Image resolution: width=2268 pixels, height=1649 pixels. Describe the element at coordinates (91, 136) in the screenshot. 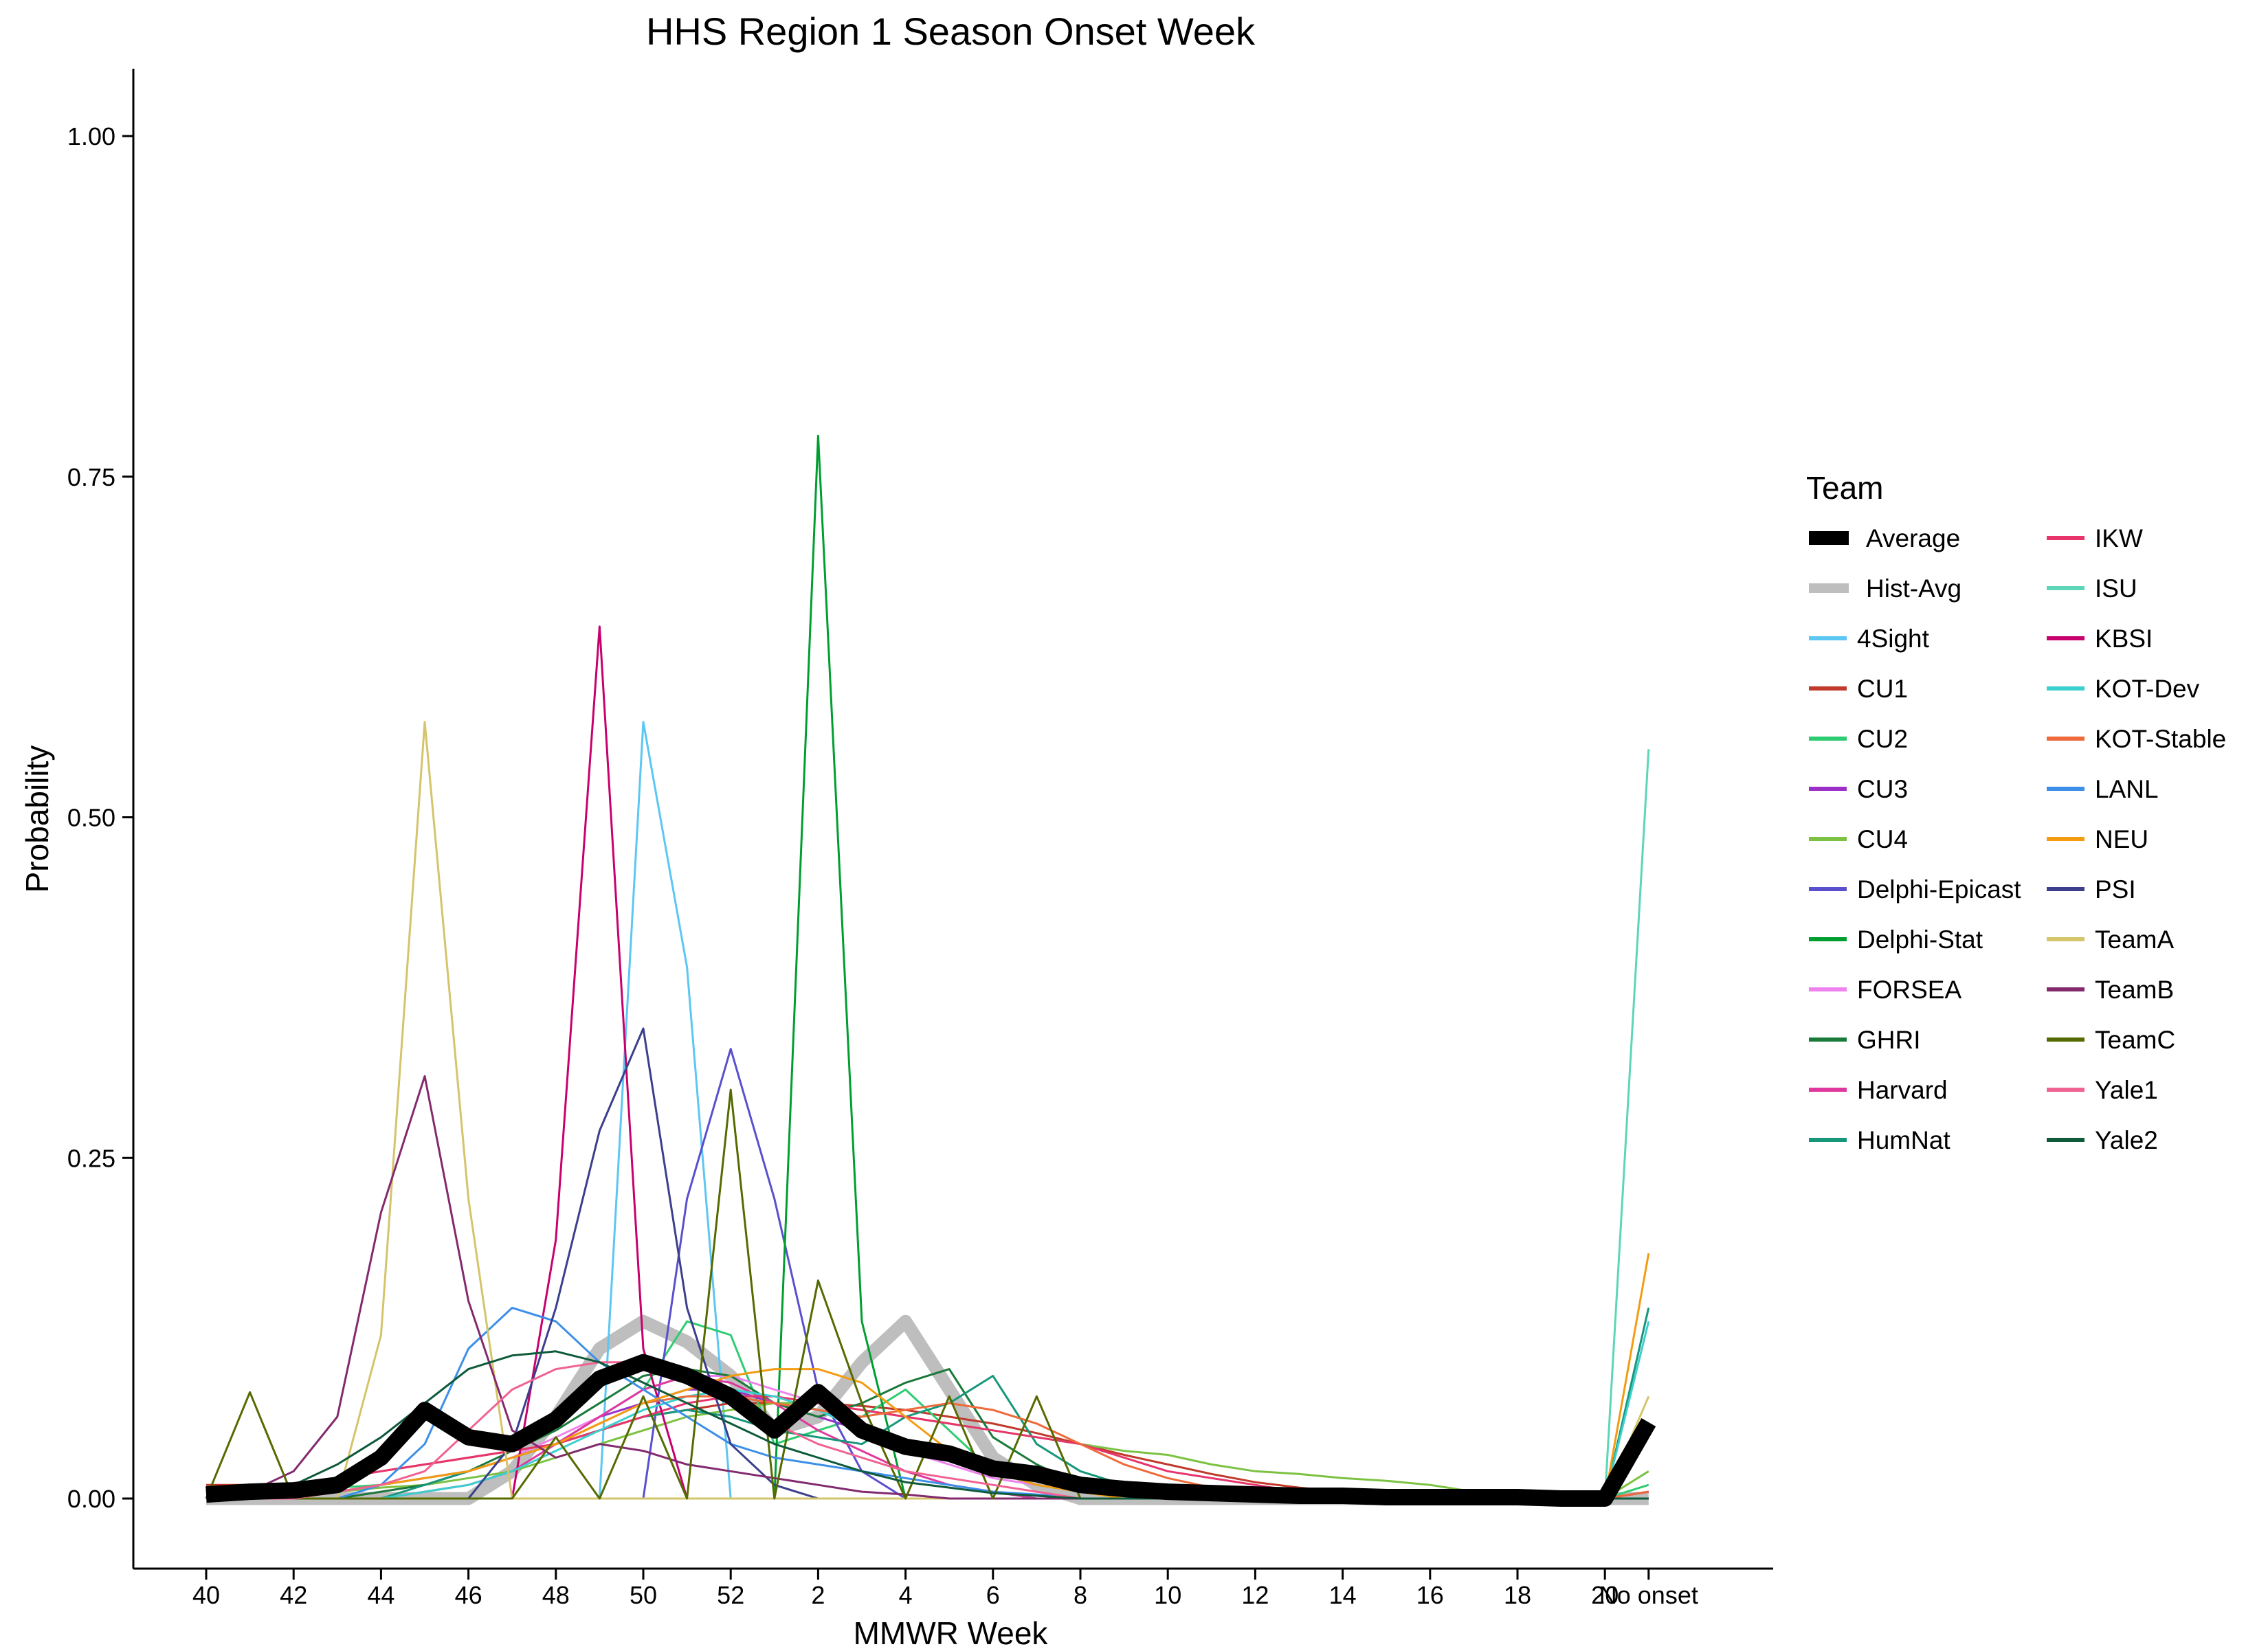

I see `y-tick-label: 1.00` at that location.